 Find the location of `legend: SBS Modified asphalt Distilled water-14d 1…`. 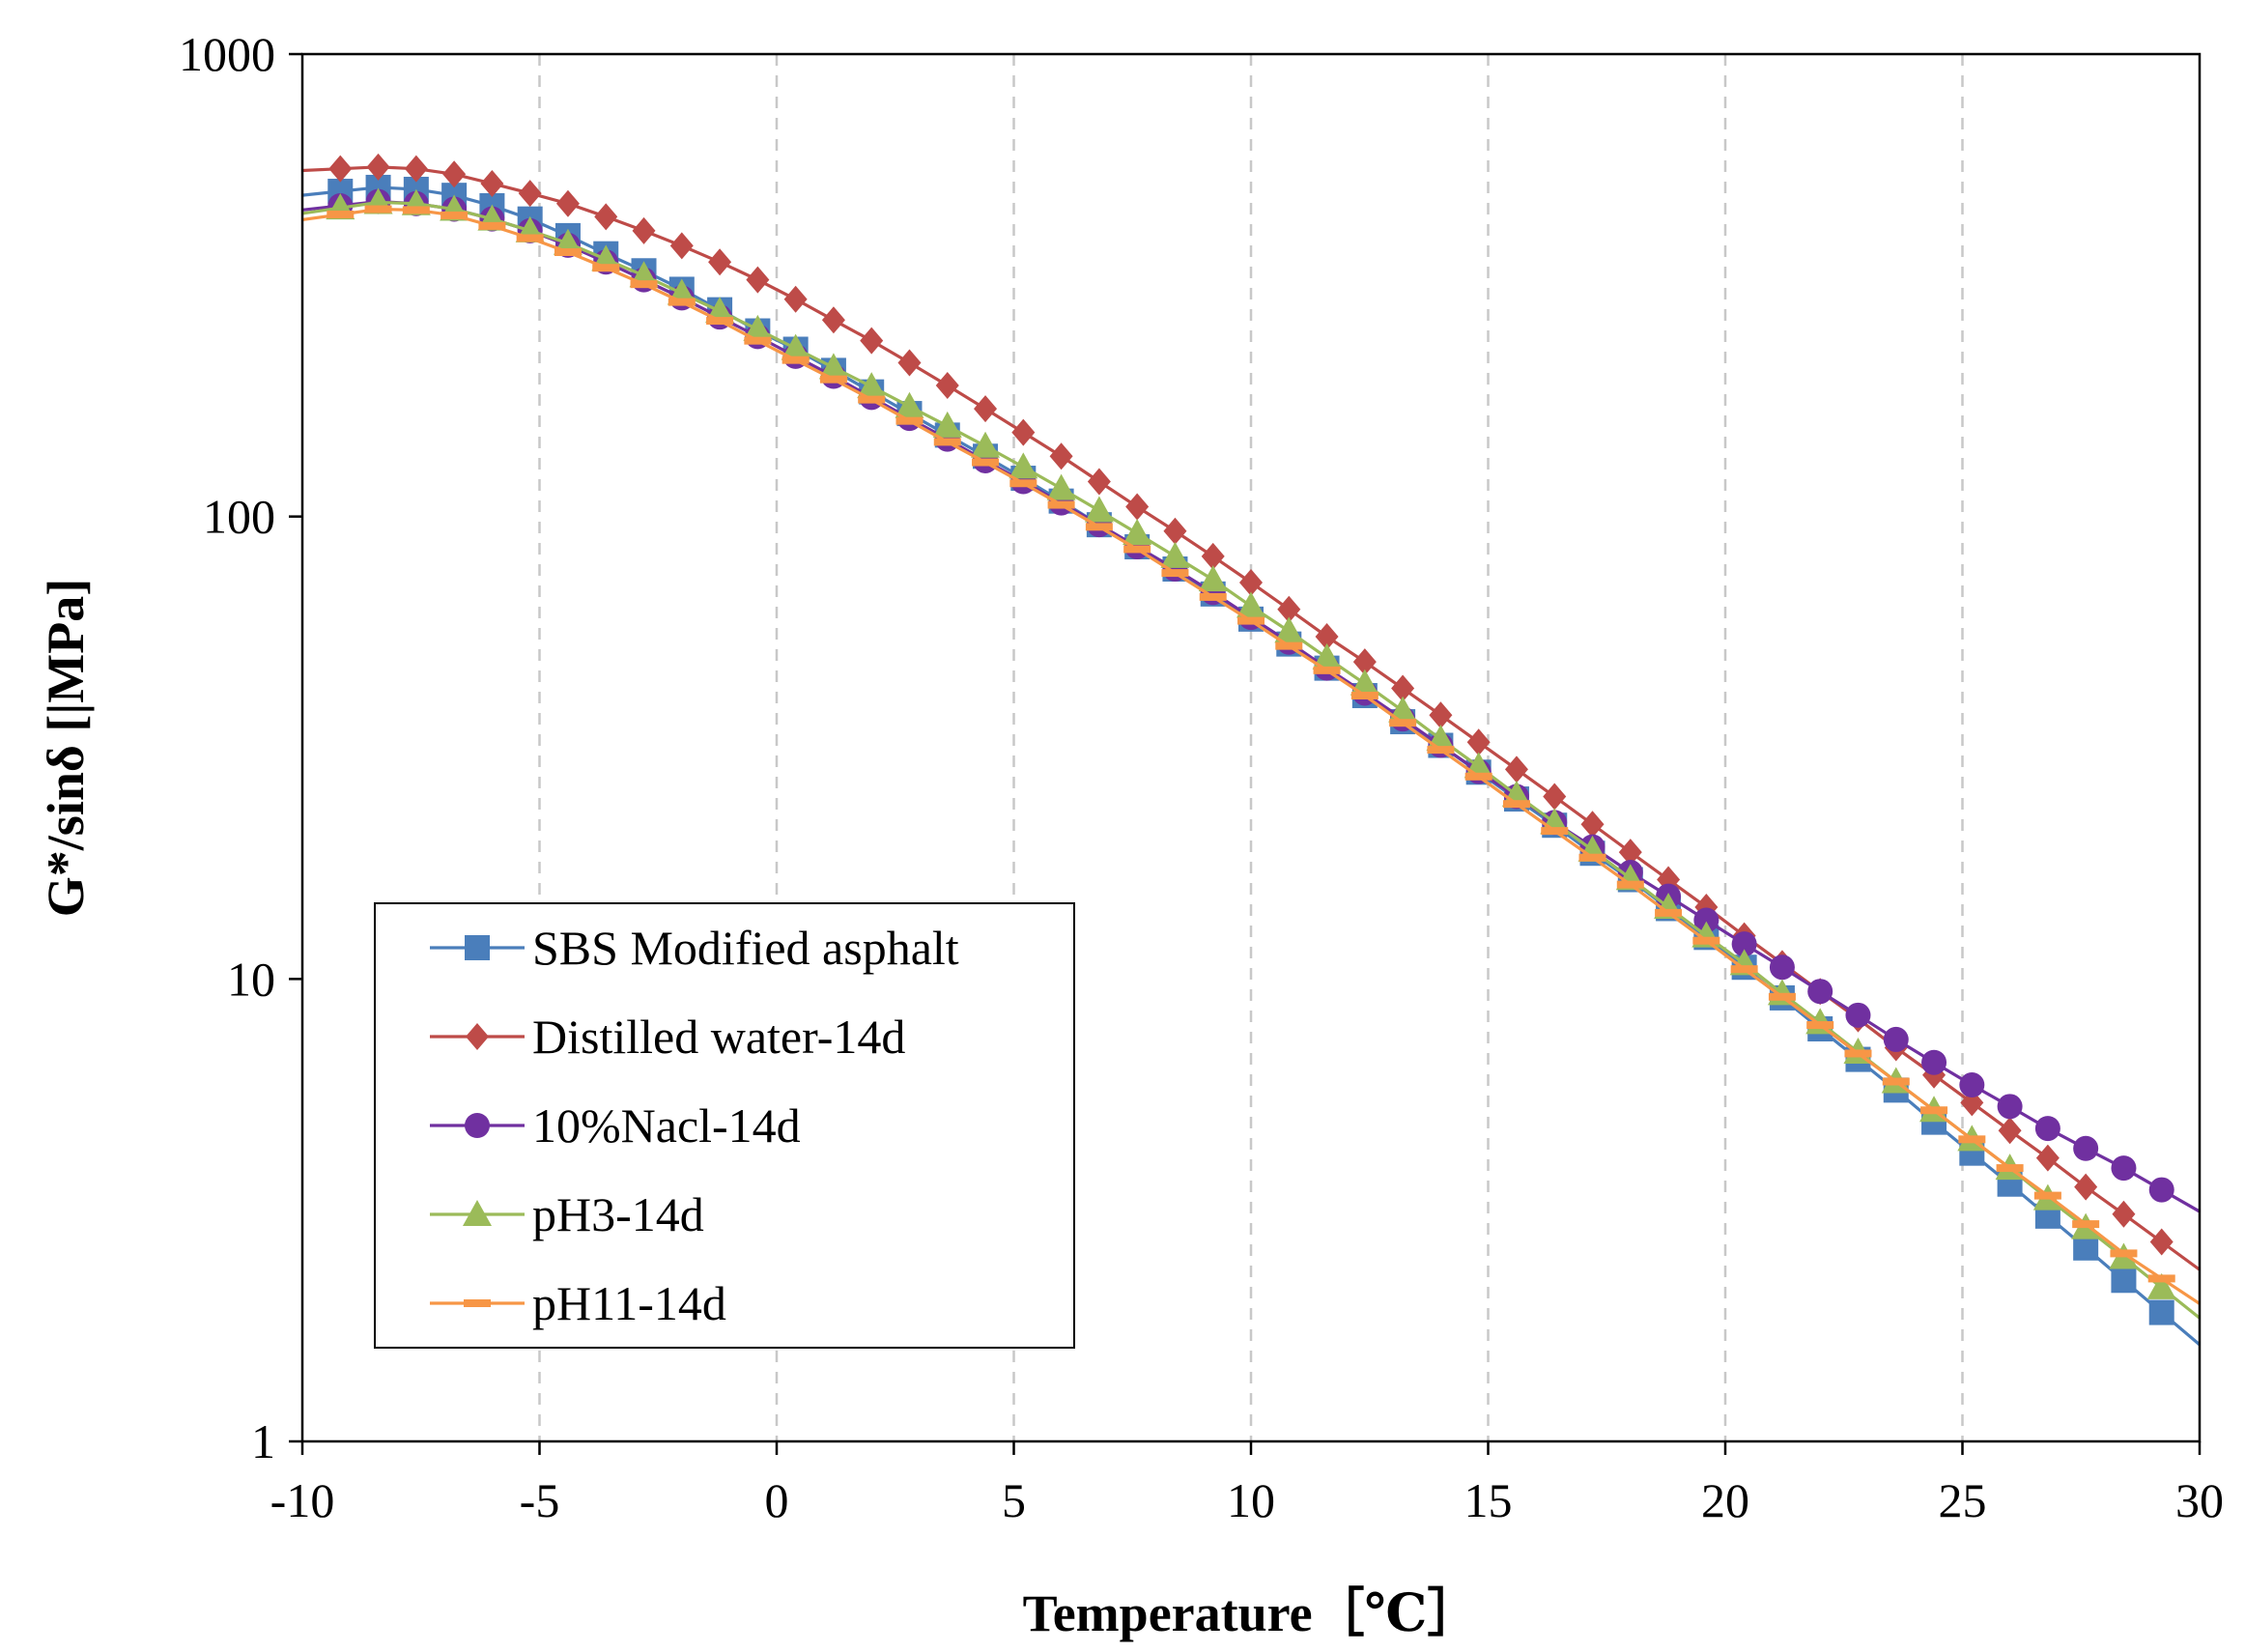

legend: SBS Modified asphalt Distilled water-14d 1… is located at coordinates (724, 1125).